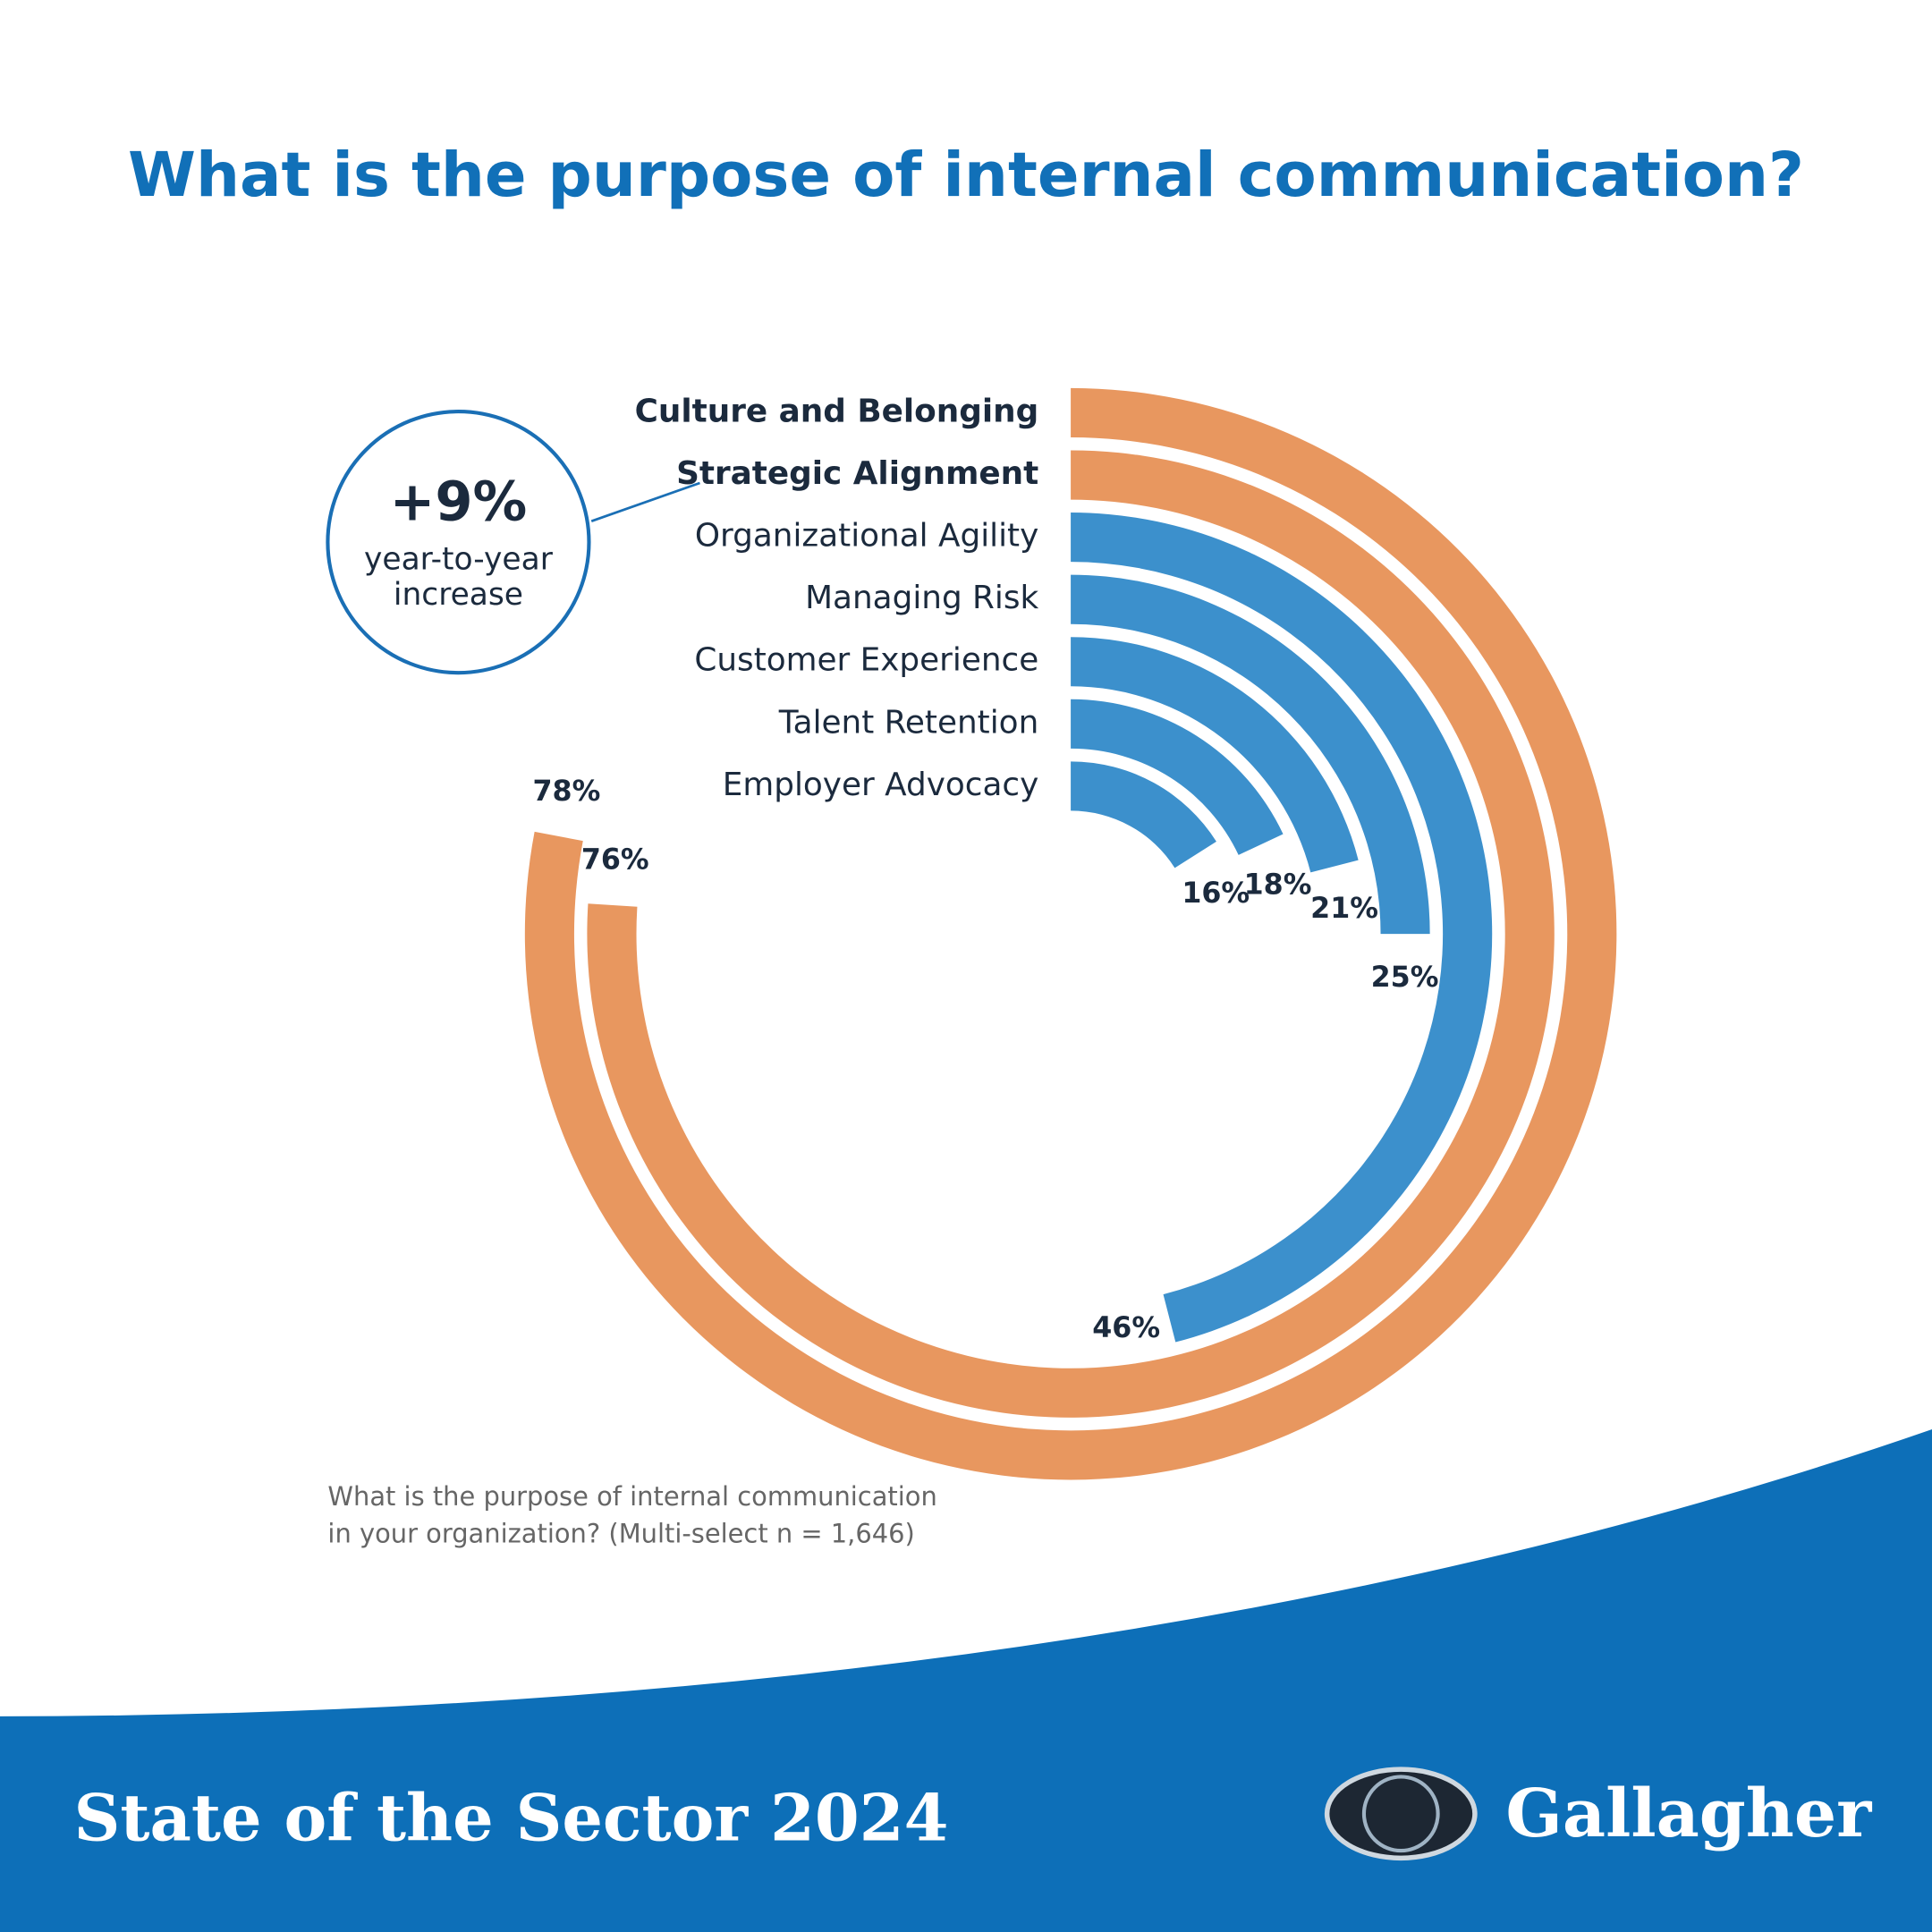 The width and height of the screenshot is (1932, 1932). What do you see at coordinates (1126, 1328) in the screenshot?
I see `value-label: 46%` at bounding box center [1126, 1328].